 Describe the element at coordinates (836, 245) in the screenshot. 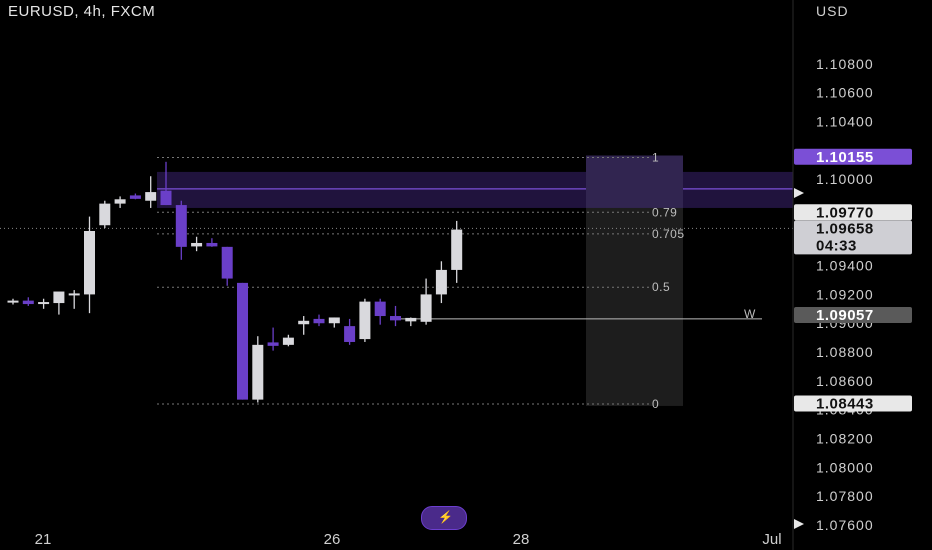

I see `countdown-label: 04:33` at that location.